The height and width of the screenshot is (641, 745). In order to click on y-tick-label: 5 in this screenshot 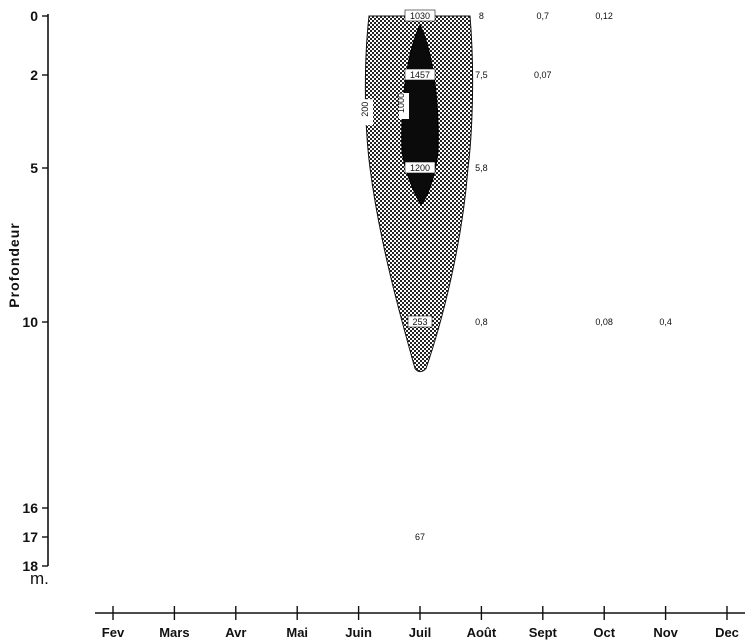, I will do `click(34, 168)`.